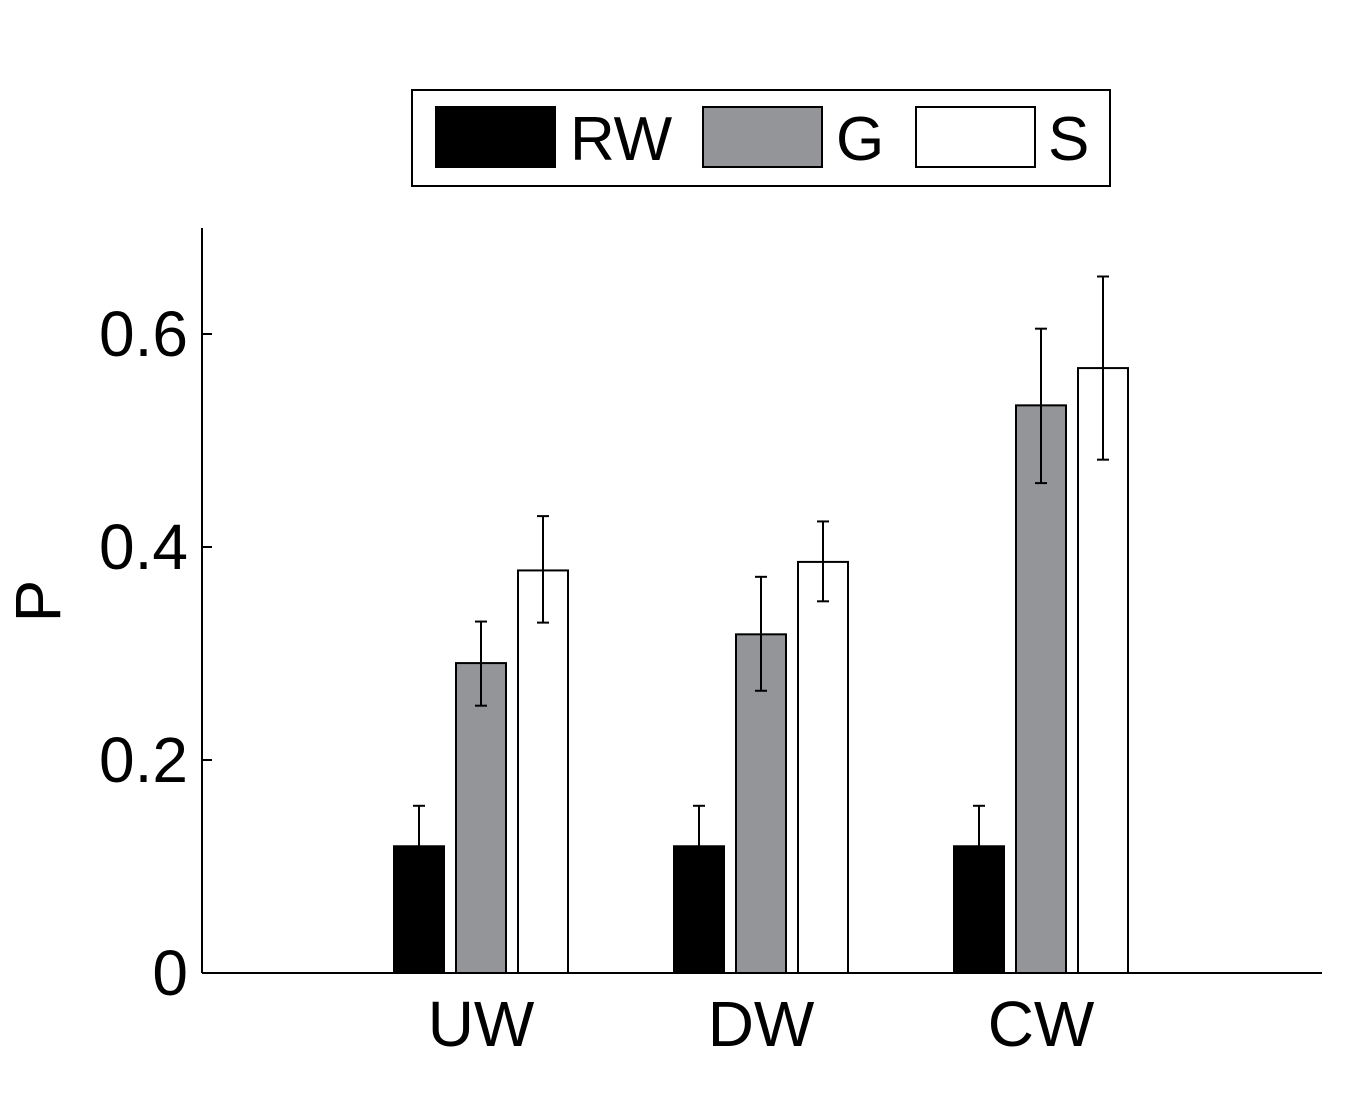 The height and width of the screenshot is (1095, 1352). Describe the element at coordinates (495, 137) in the screenshot. I see `legend-swatch-rw` at that location.